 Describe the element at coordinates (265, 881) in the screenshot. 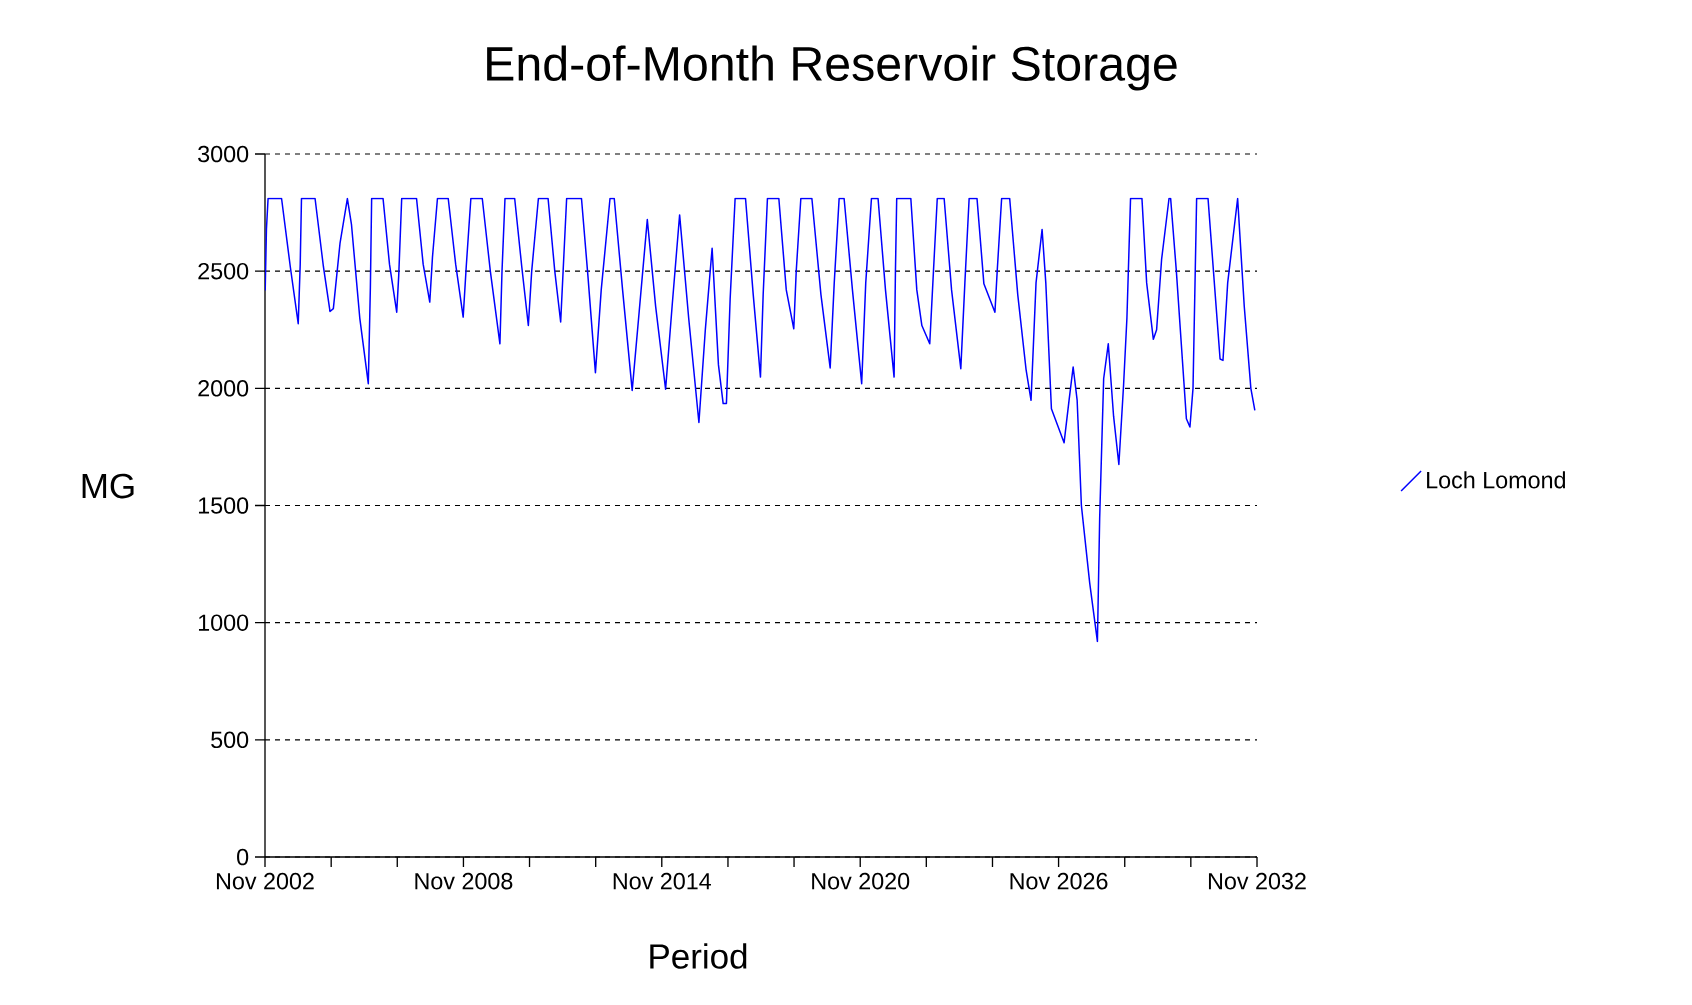

I see `x-tick-label: Nov 2002` at that location.